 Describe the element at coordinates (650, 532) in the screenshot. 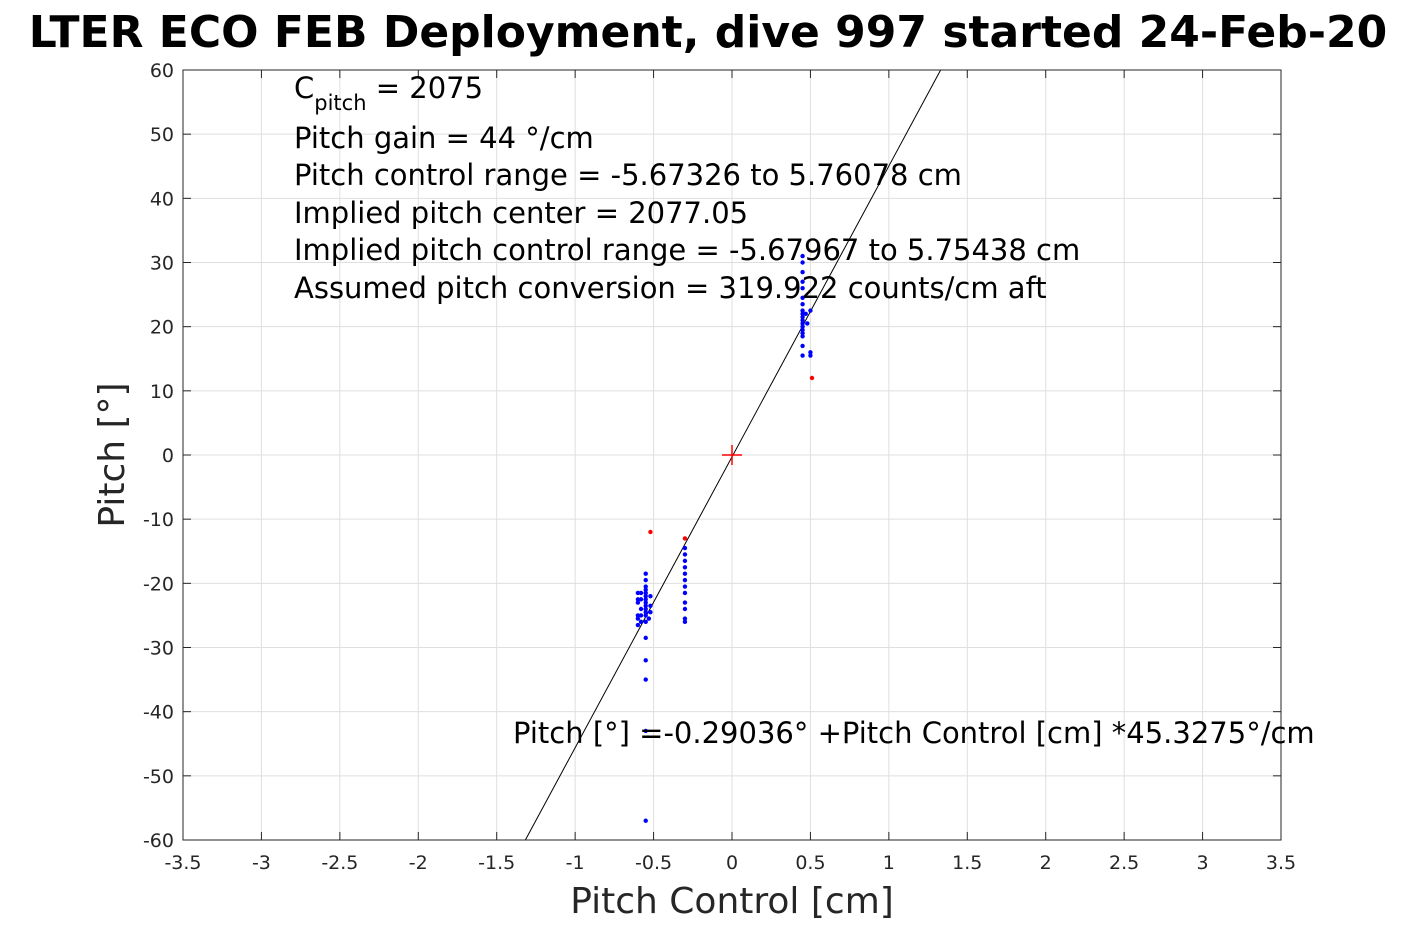

I see `data-point-red` at that location.